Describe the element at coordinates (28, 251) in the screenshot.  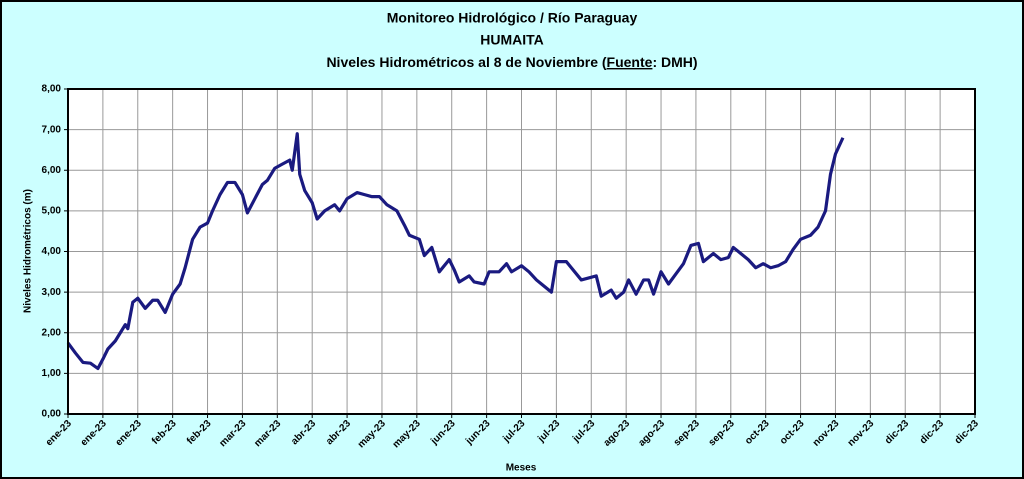
I see `y-axis-label: Niveles Hidrométricos (m)` at that location.